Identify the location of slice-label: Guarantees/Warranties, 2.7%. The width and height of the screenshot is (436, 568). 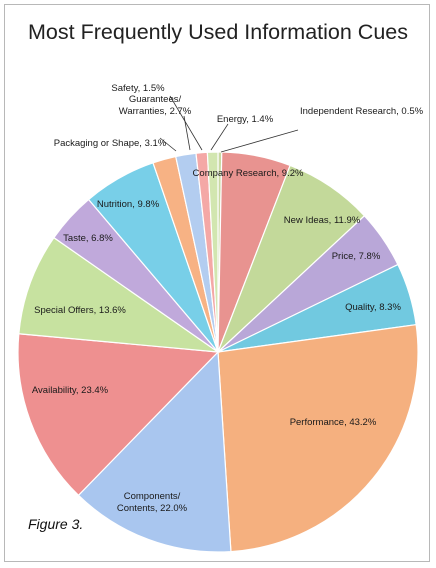
(155, 105).